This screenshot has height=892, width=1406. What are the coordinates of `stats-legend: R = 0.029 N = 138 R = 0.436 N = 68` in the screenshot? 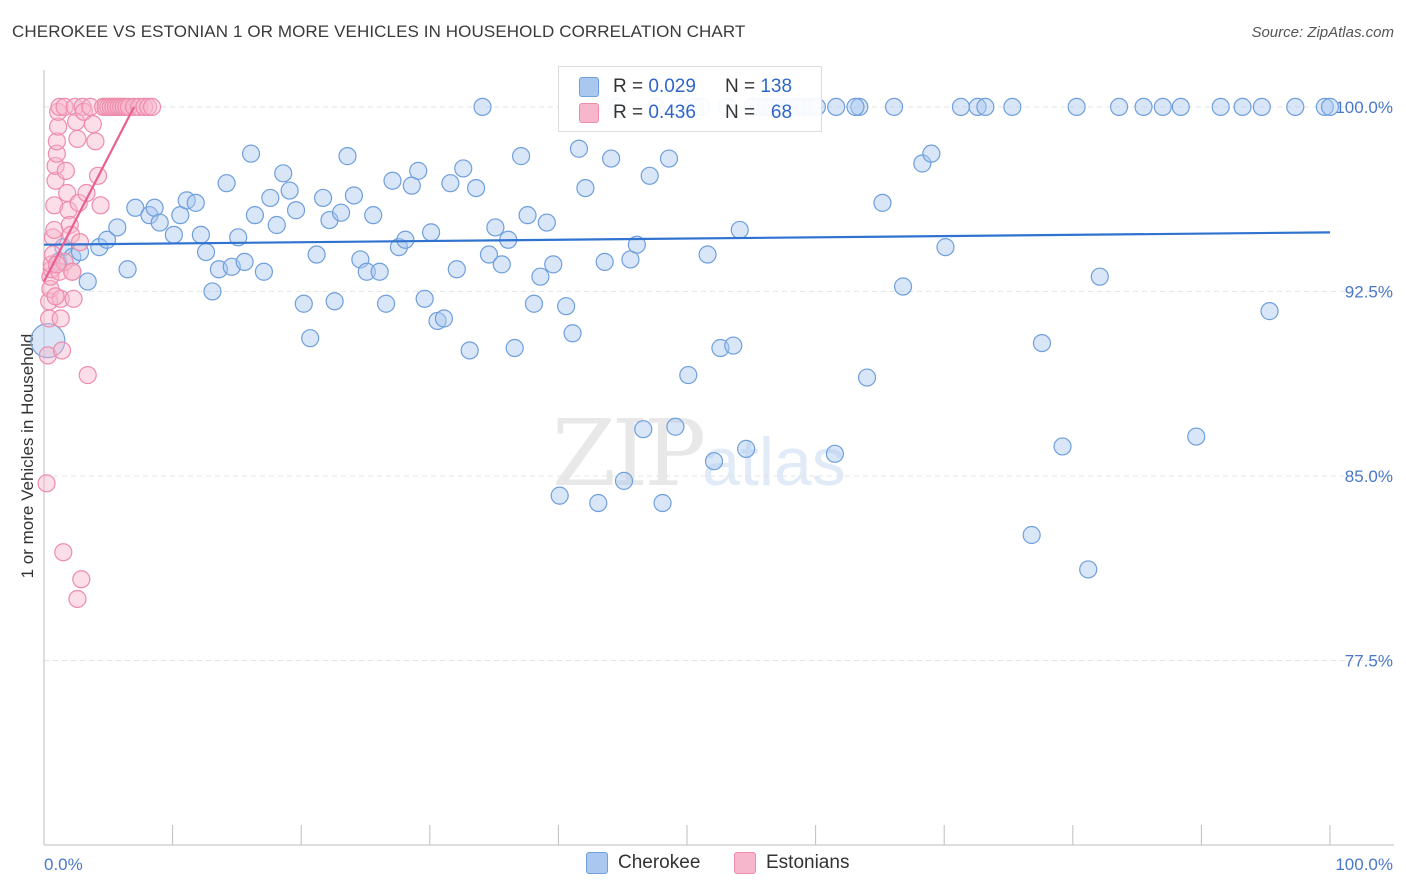 It's located at (690, 99).